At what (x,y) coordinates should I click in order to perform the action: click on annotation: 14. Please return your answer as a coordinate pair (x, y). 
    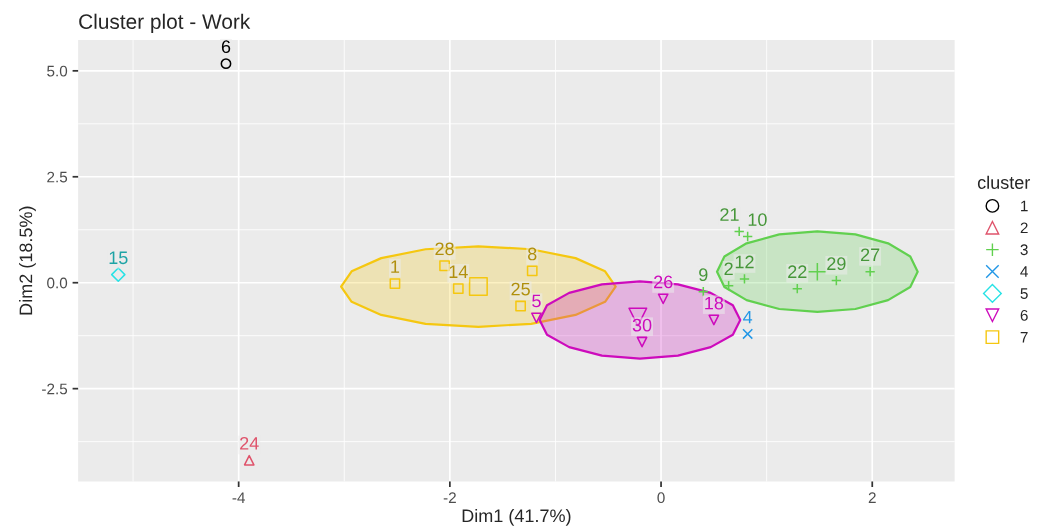
    Looking at the image, I should click on (458, 271).